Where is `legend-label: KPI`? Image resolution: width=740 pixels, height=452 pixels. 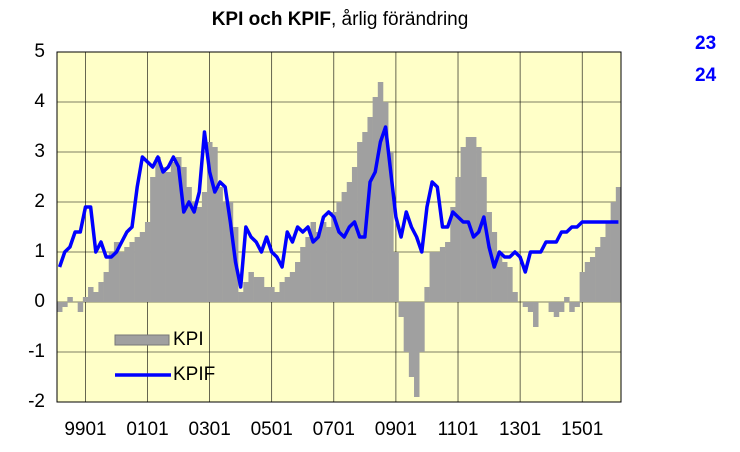
legend-label: KPI is located at coordinates (188, 339).